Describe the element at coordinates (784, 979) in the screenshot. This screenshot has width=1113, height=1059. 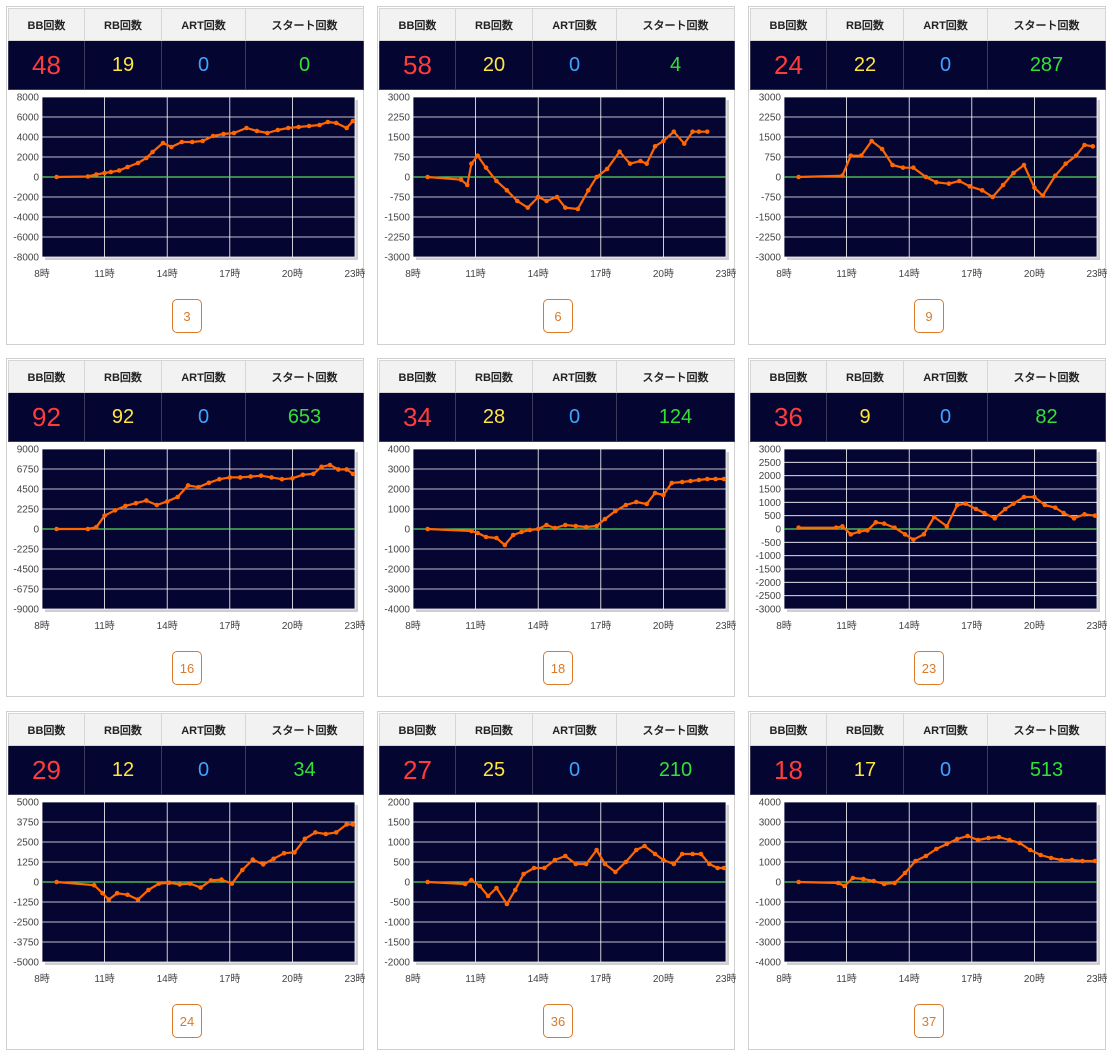
I see `x-tick-label: 8時` at that location.